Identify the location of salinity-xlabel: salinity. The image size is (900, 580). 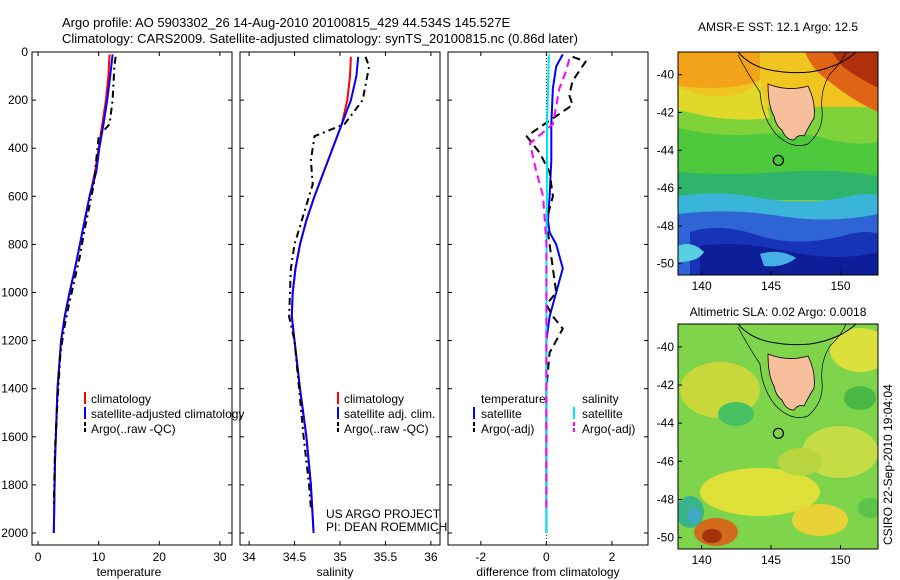
(335, 572).